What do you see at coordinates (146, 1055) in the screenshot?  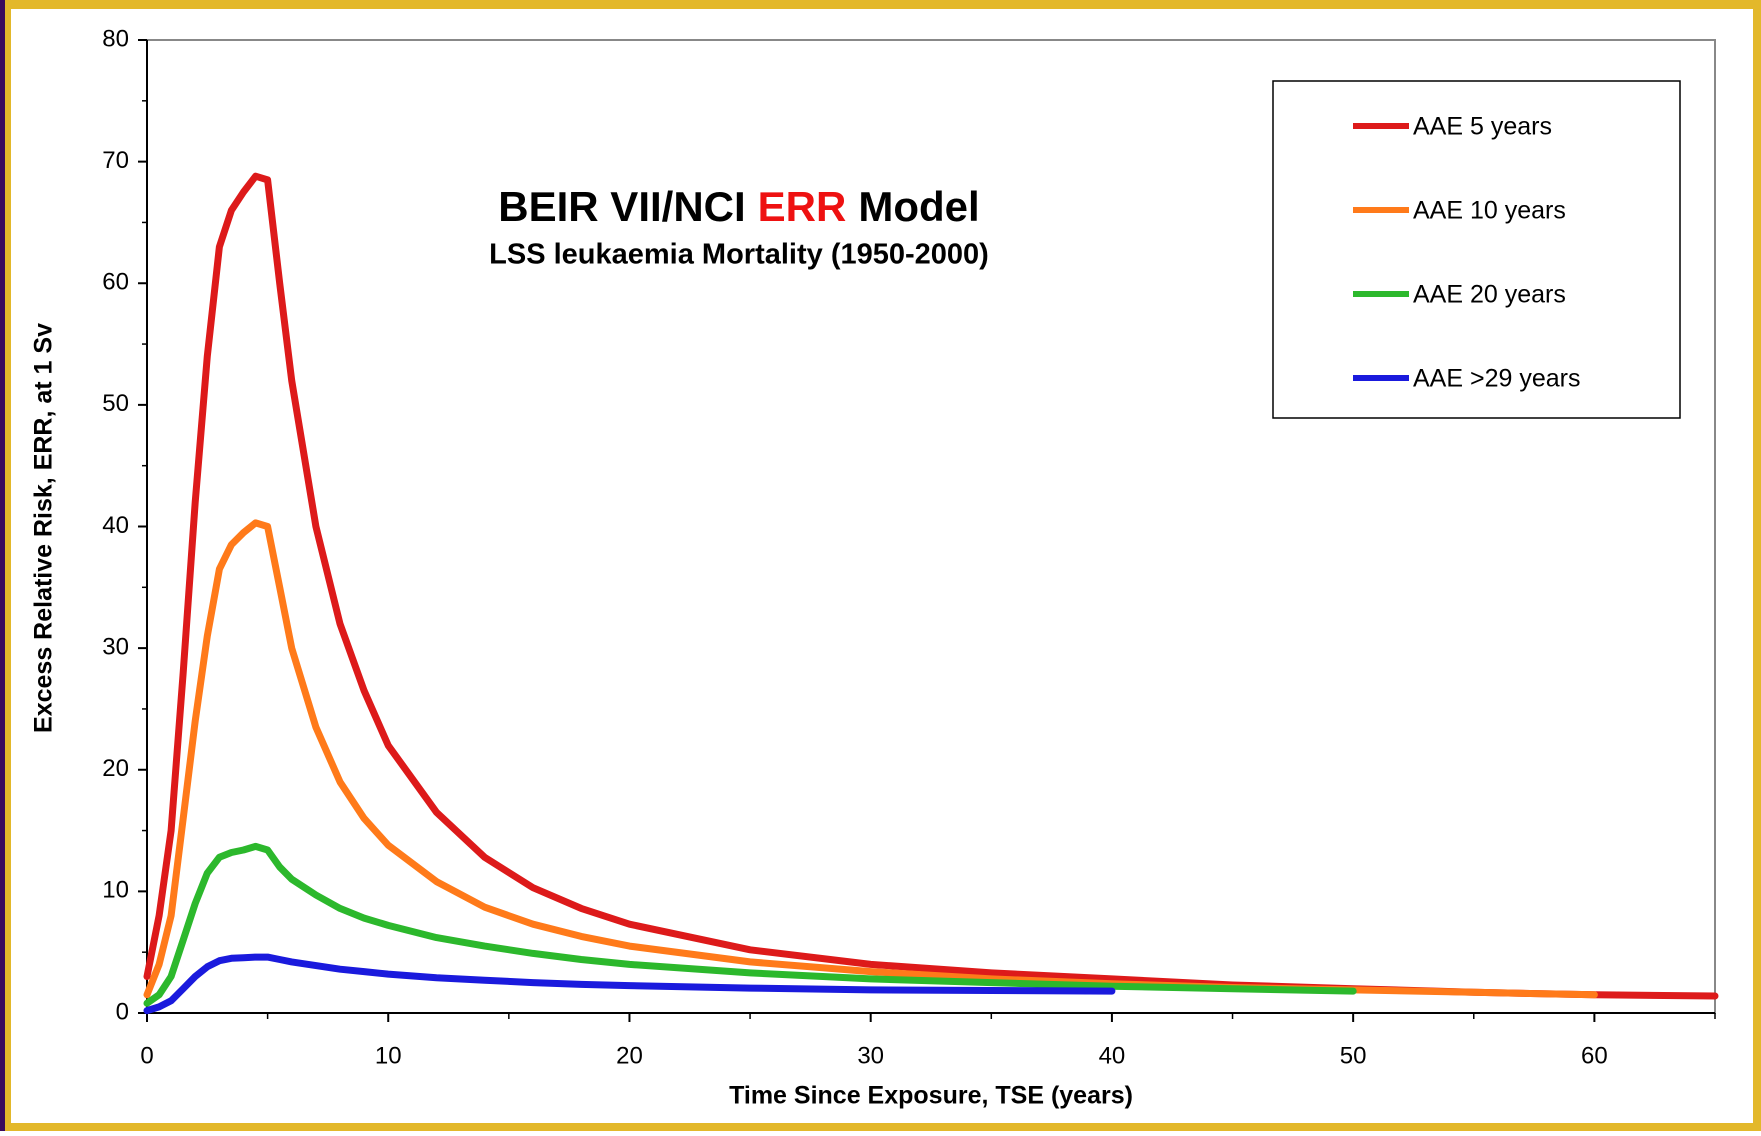 I see `x-tick-label: 0` at bounding box center [146, 1055].